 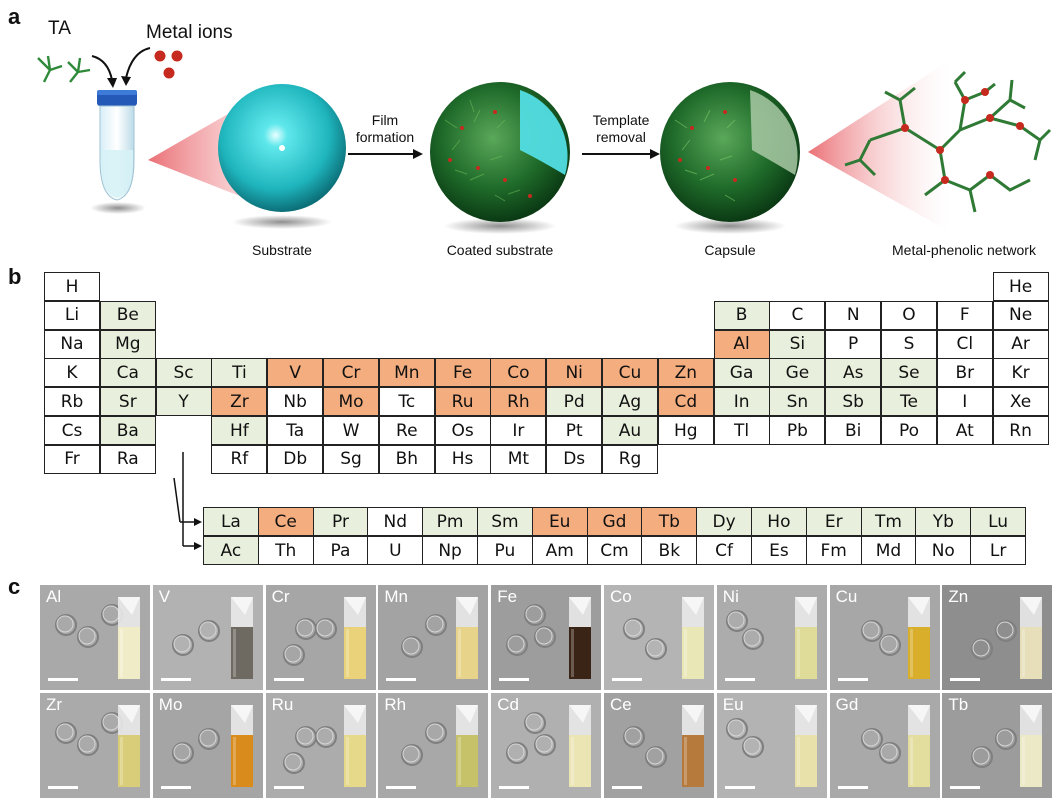 What do you see at coordinates (118, 152) in the screenshot?
I see `tube-icon` at bounding box center [118, 152].